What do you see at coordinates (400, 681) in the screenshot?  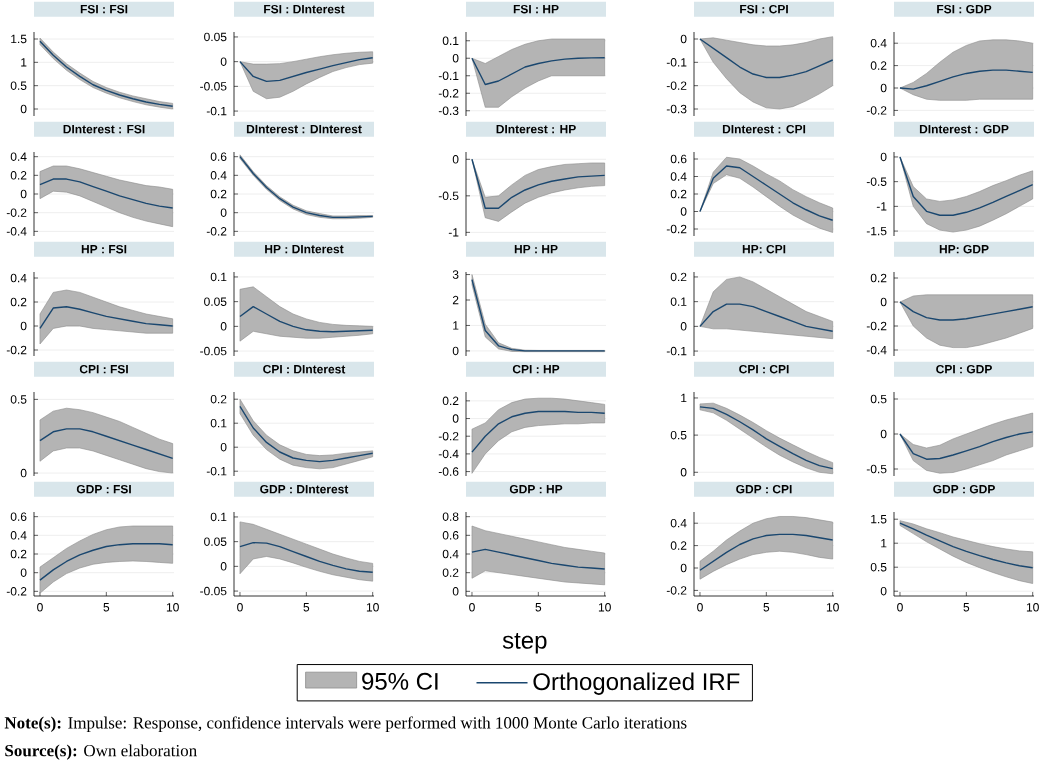 I see `text: 95% CI` at bounding box center [400, 681].